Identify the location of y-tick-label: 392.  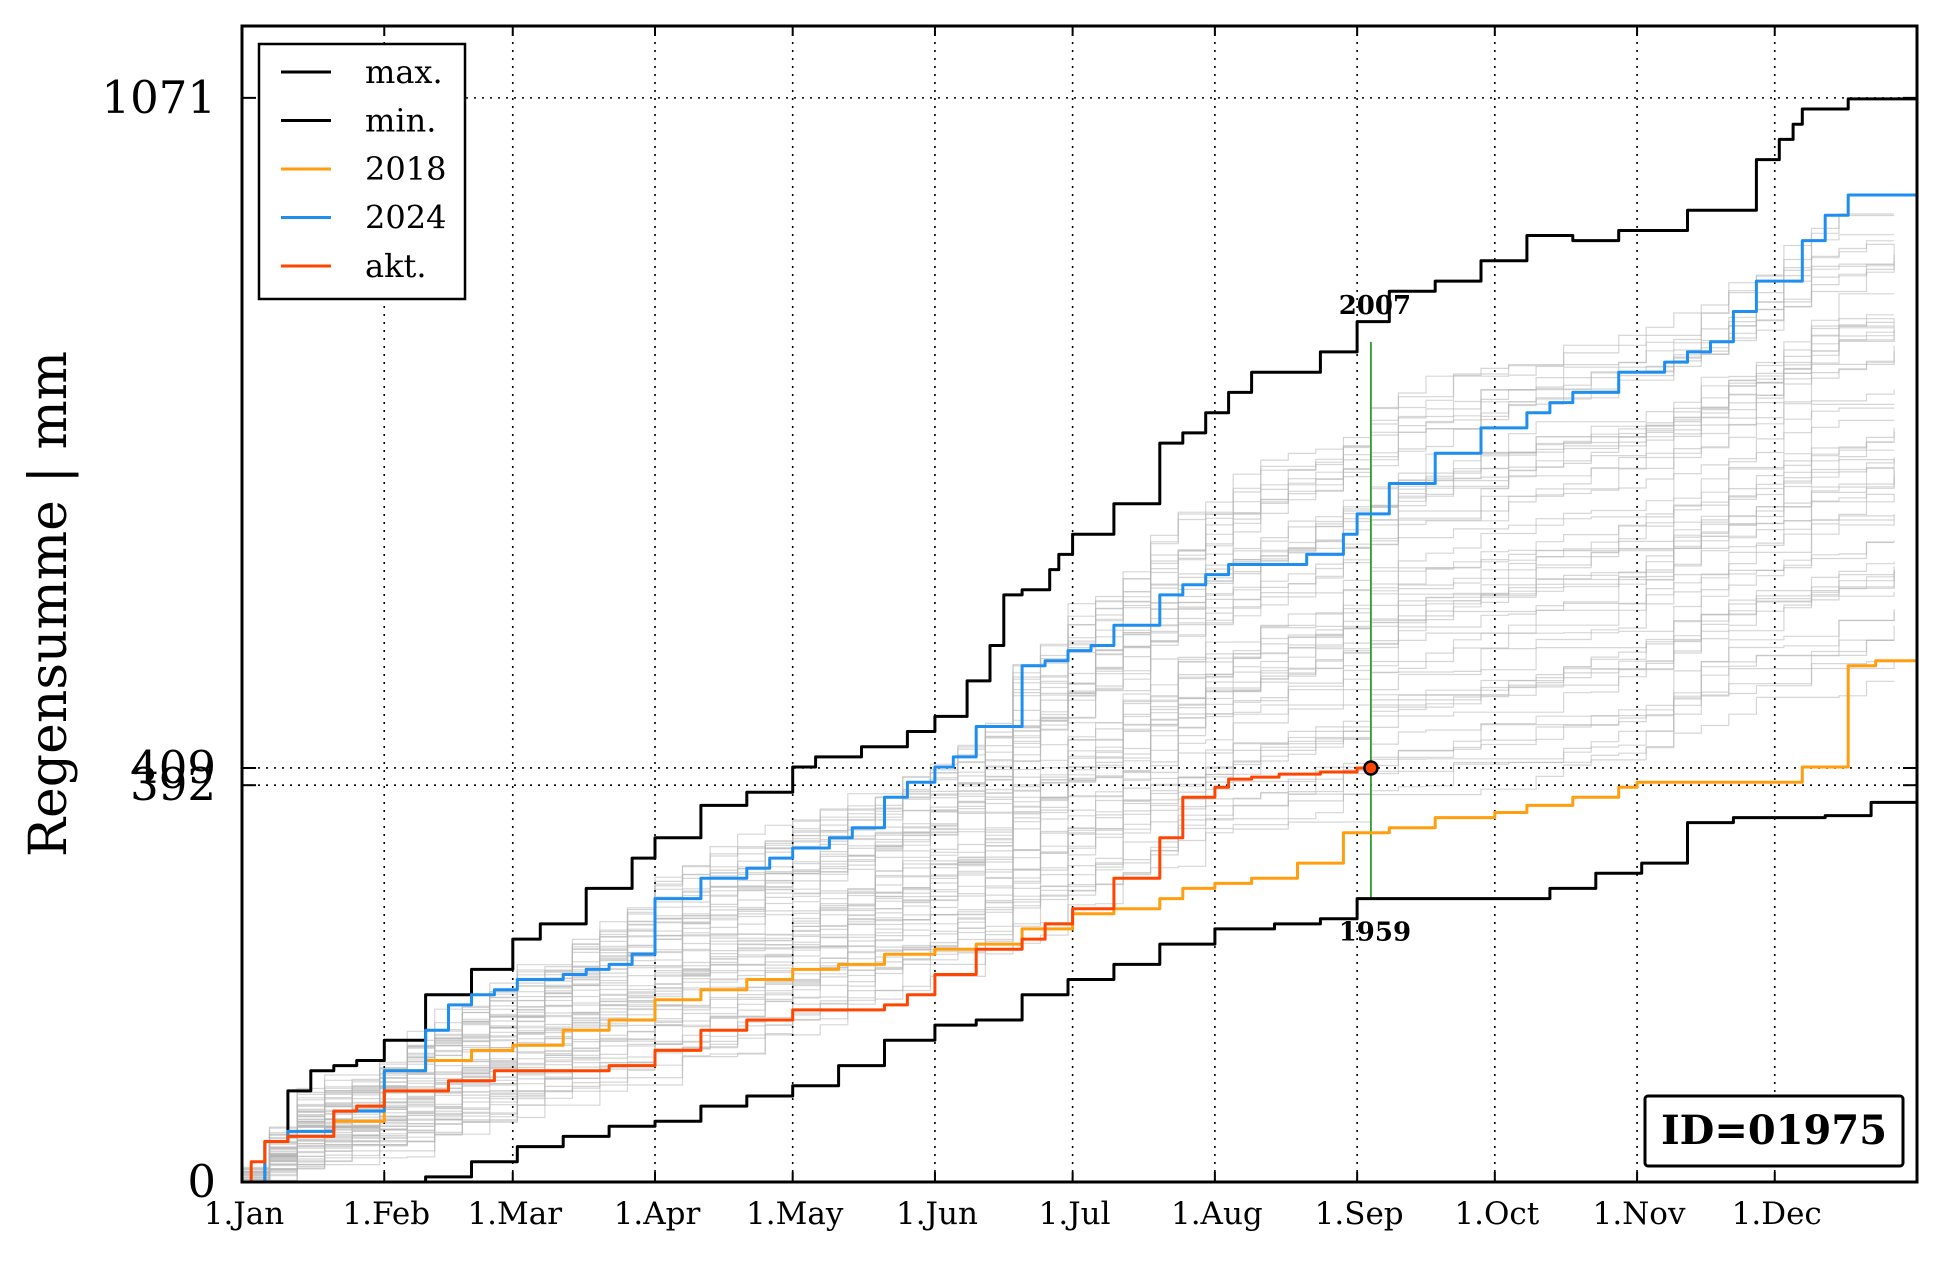
(173, 784).